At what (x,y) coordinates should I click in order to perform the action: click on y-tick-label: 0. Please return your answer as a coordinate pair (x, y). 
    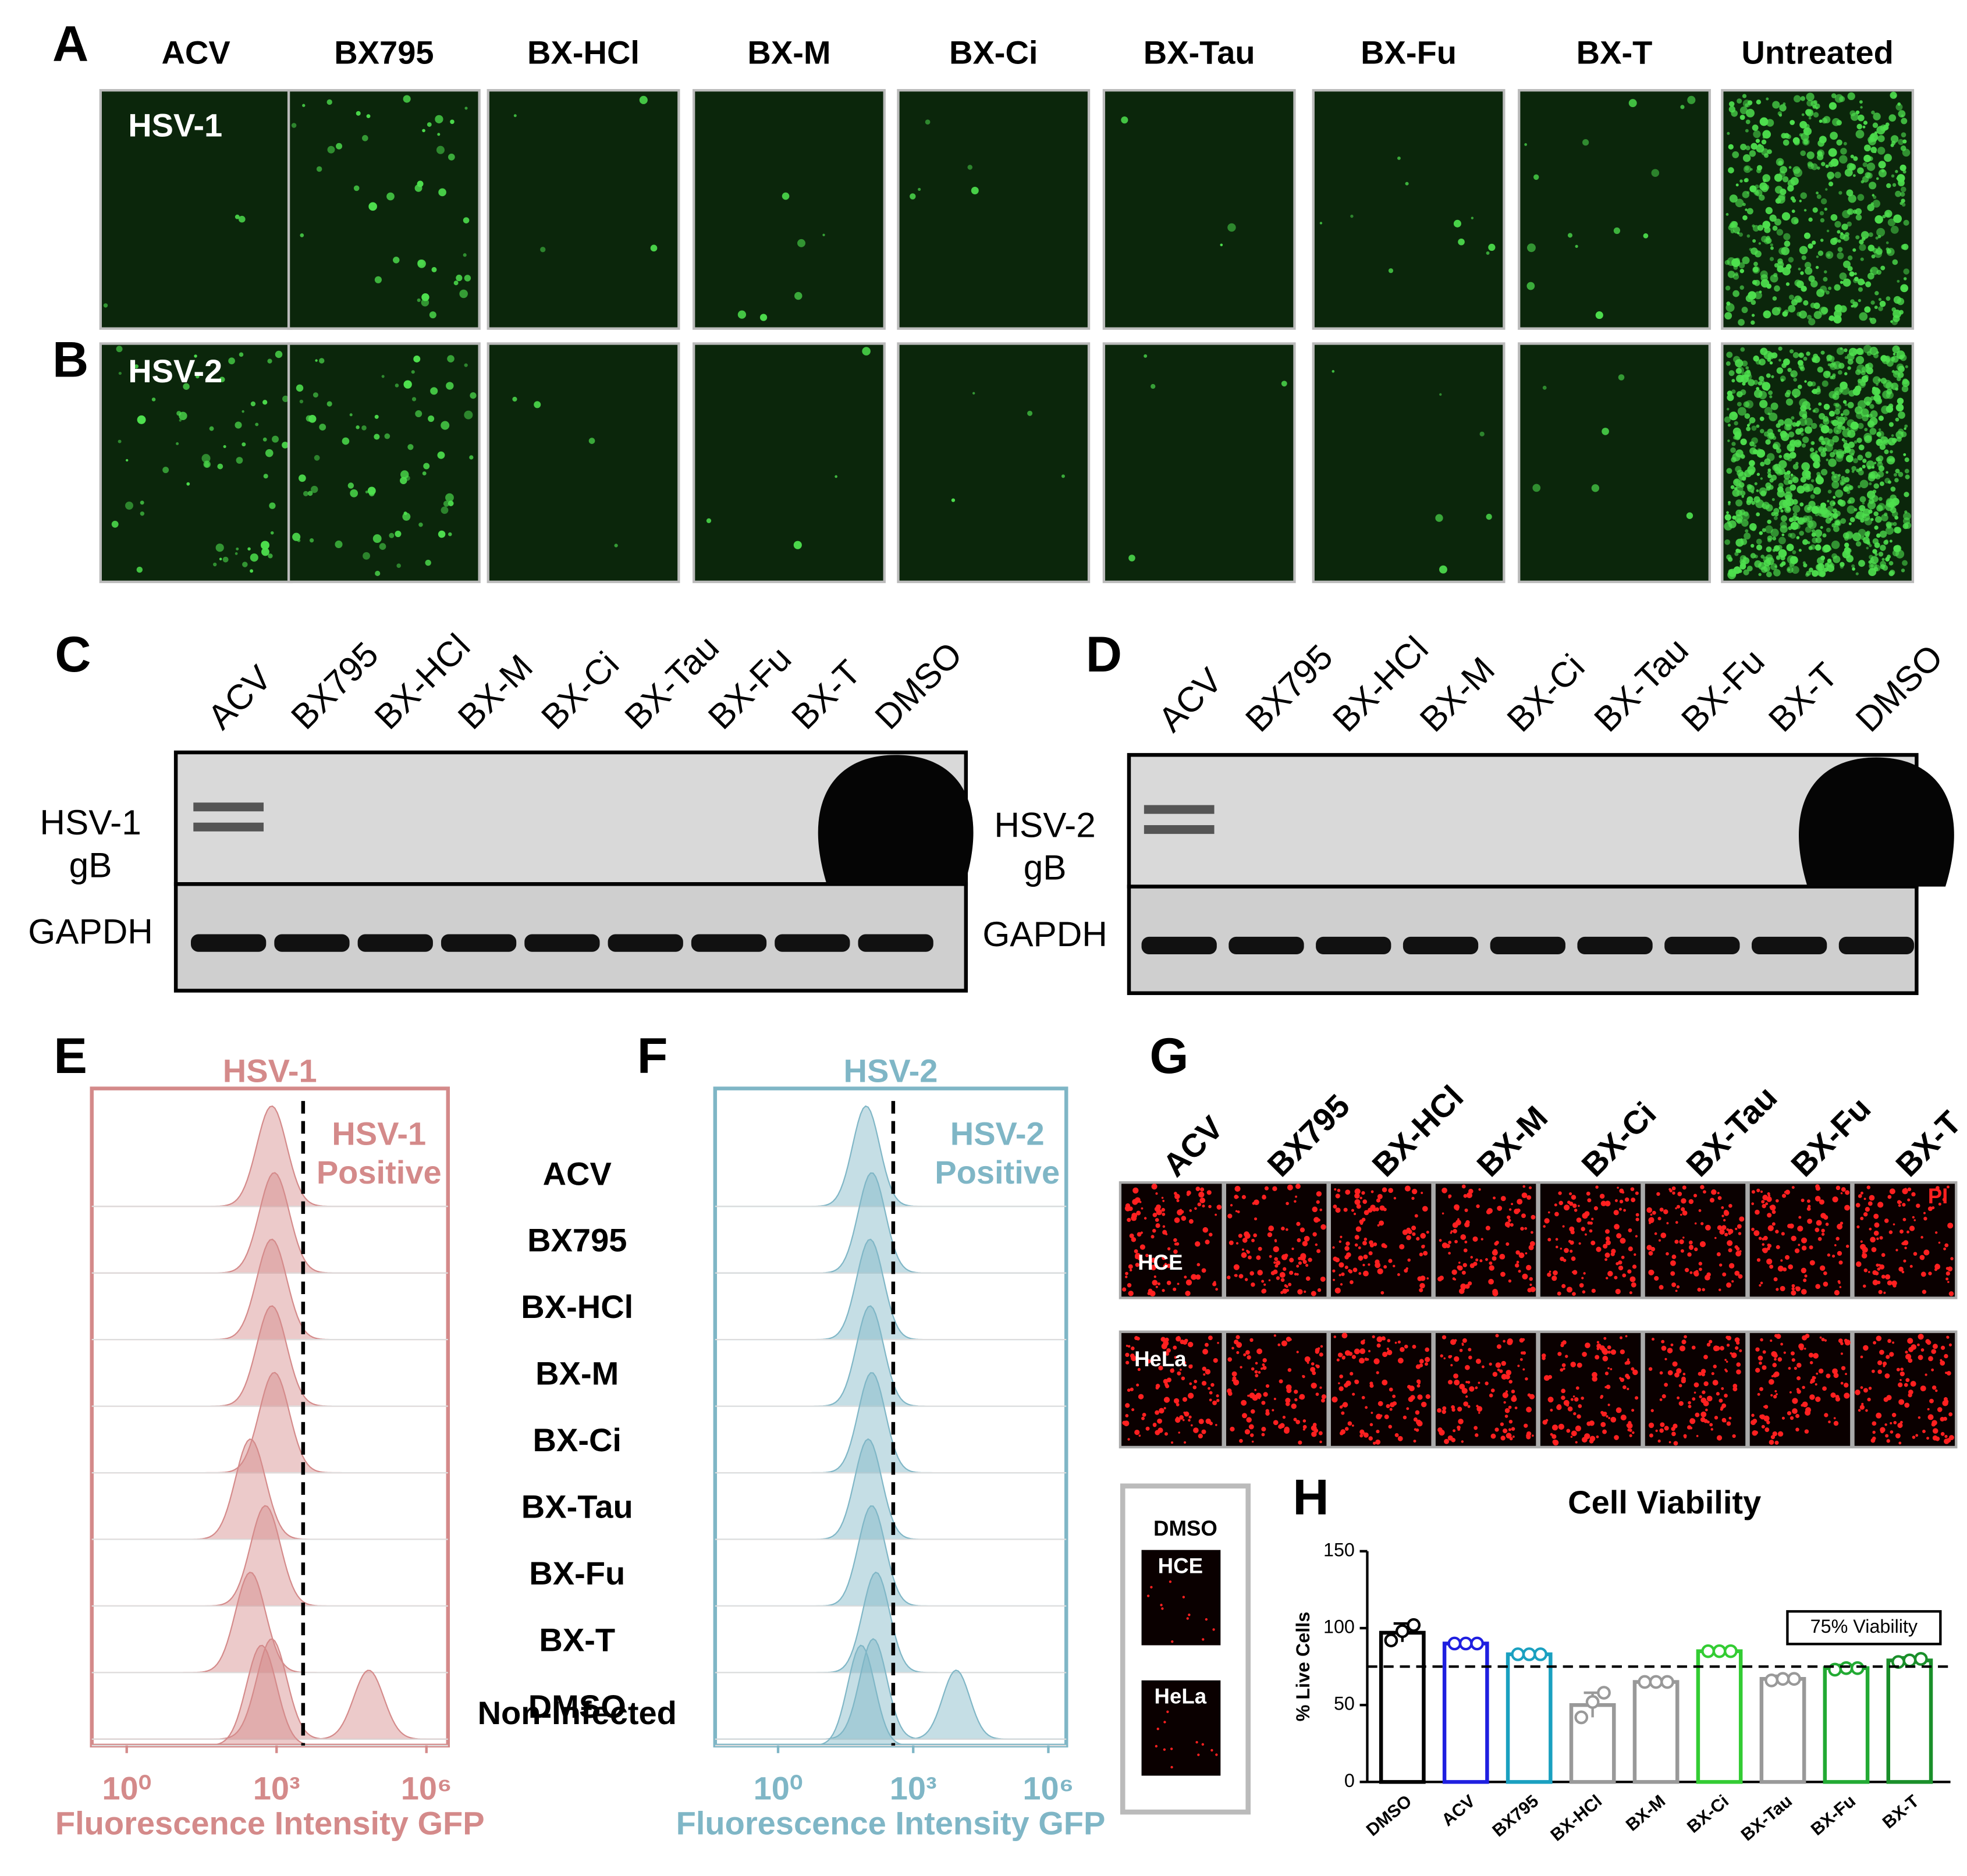
    Looking at the image, I should click on (1349, 1780).